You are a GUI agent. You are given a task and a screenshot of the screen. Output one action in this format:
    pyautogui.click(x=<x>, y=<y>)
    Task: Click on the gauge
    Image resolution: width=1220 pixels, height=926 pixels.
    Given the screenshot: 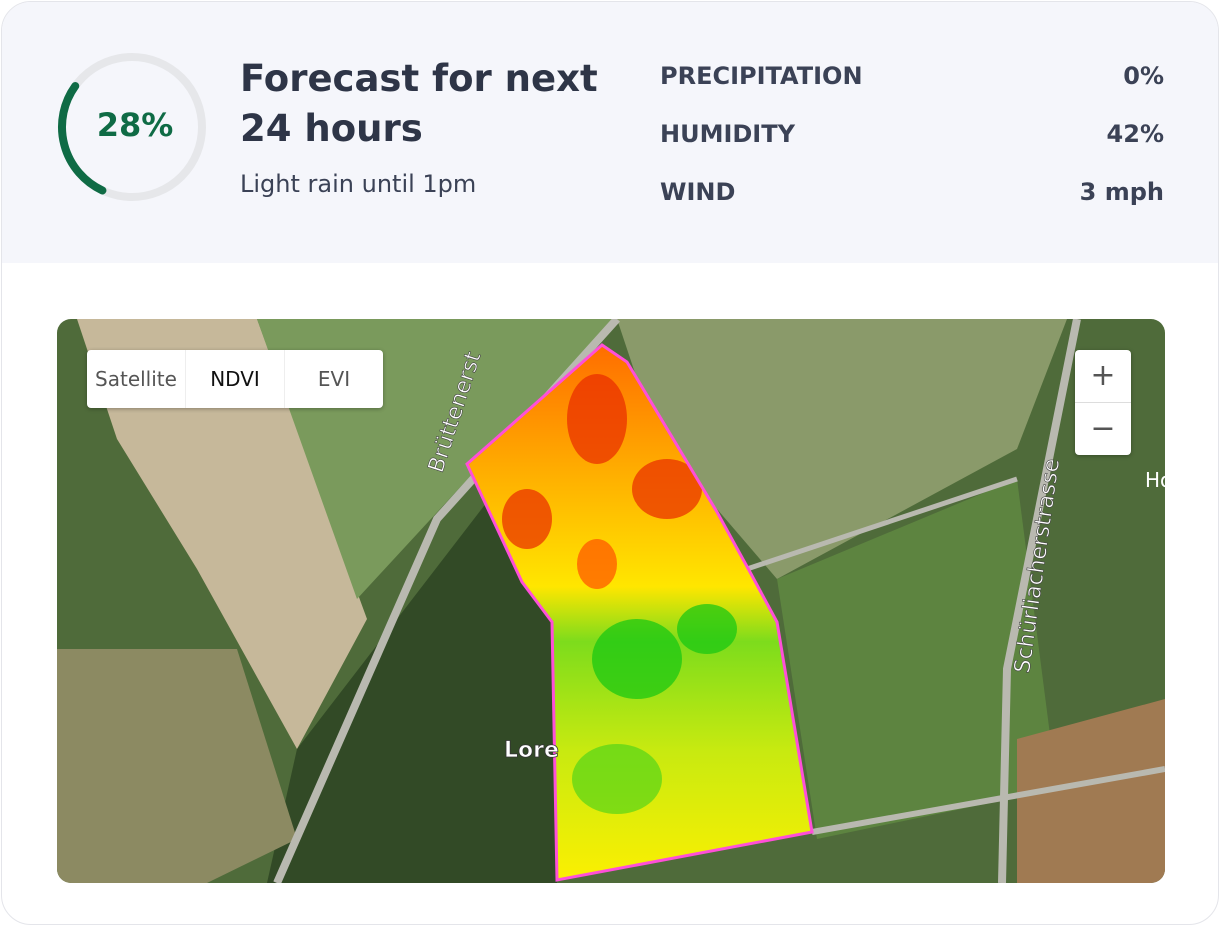 What is the action you would take?
    pyautogui.click(x=132, y=127)
    